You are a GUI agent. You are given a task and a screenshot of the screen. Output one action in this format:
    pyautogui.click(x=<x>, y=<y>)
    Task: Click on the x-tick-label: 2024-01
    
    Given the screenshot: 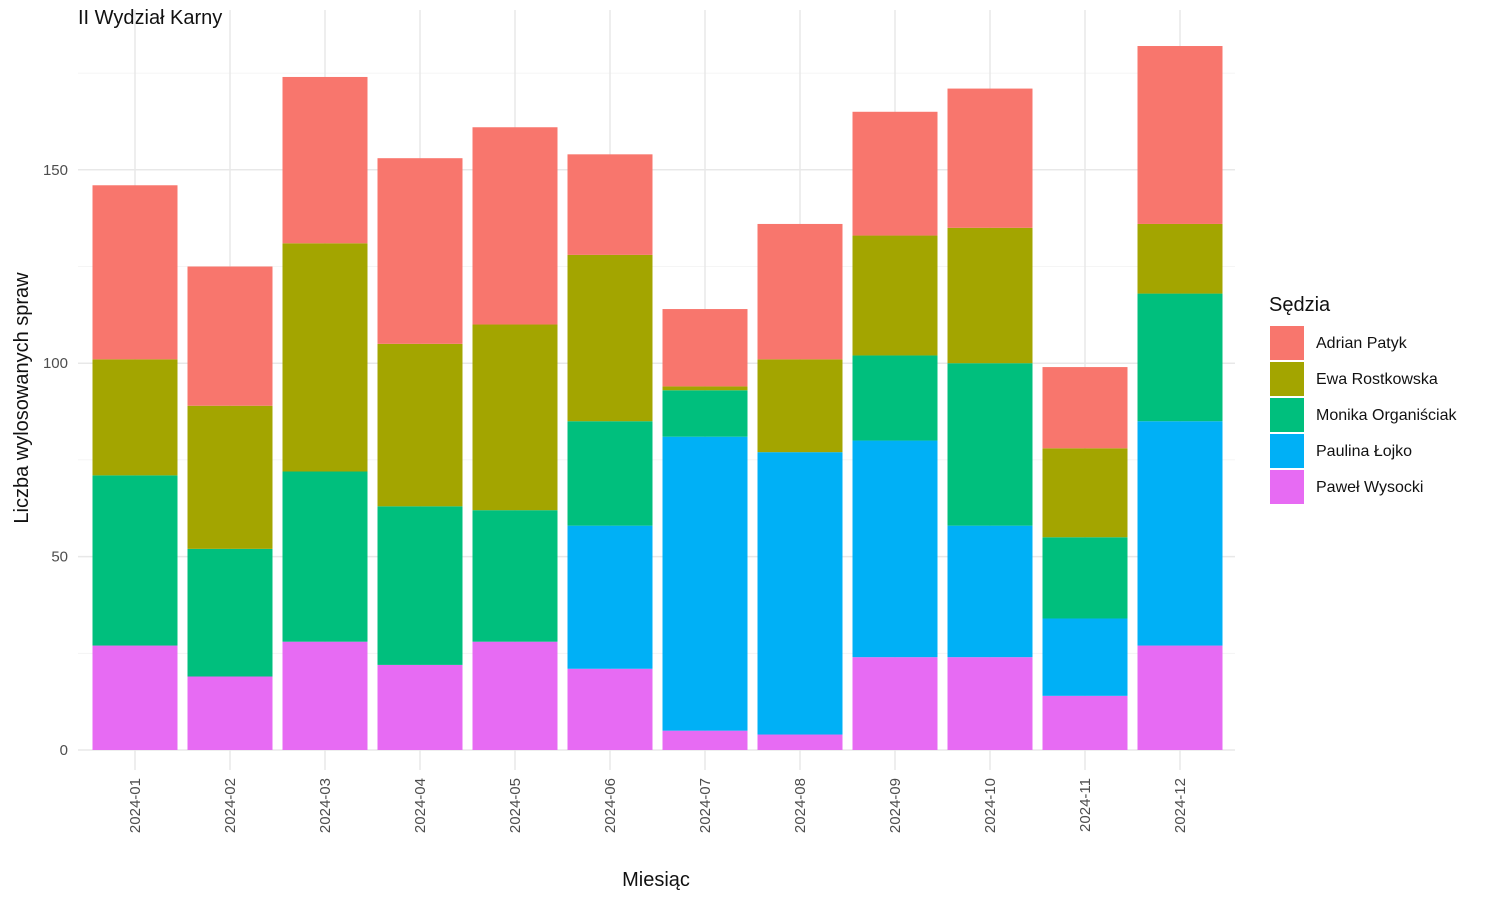 What is the action you would take?
    pyautogui.click(x=135, y=805)
    